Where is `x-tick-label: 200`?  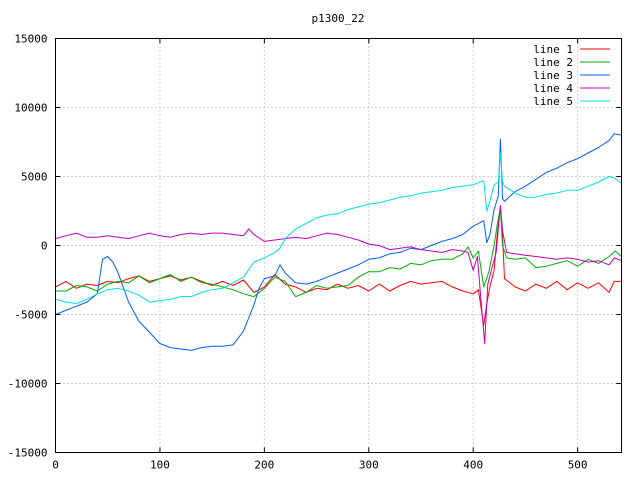 x-tick-label: 200 is located at coordinates (264, 465).